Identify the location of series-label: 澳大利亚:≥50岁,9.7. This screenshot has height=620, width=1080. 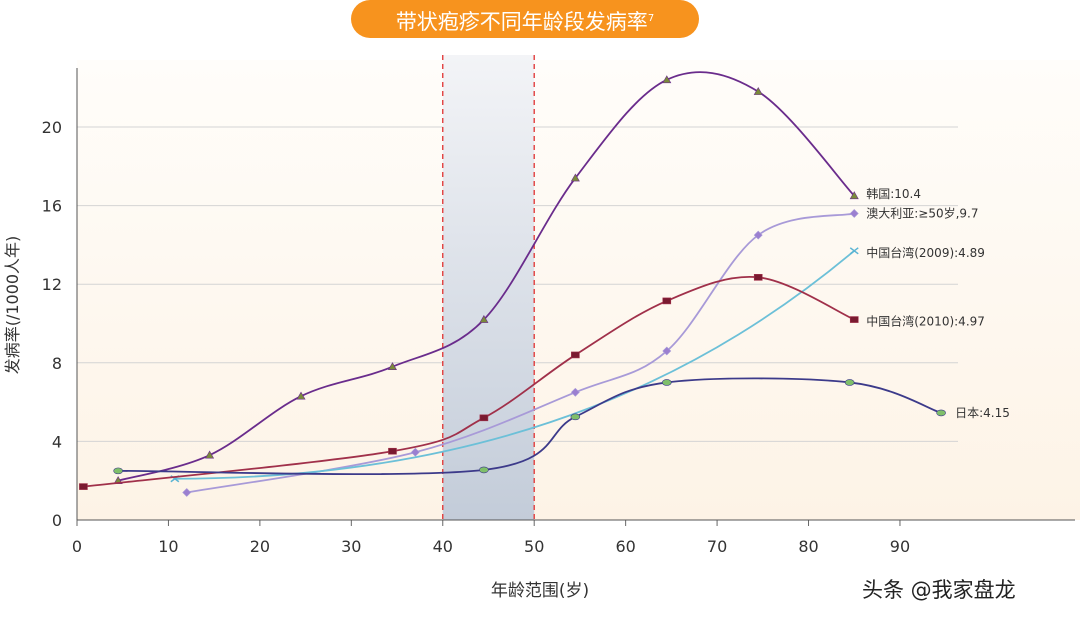
(922, 212).